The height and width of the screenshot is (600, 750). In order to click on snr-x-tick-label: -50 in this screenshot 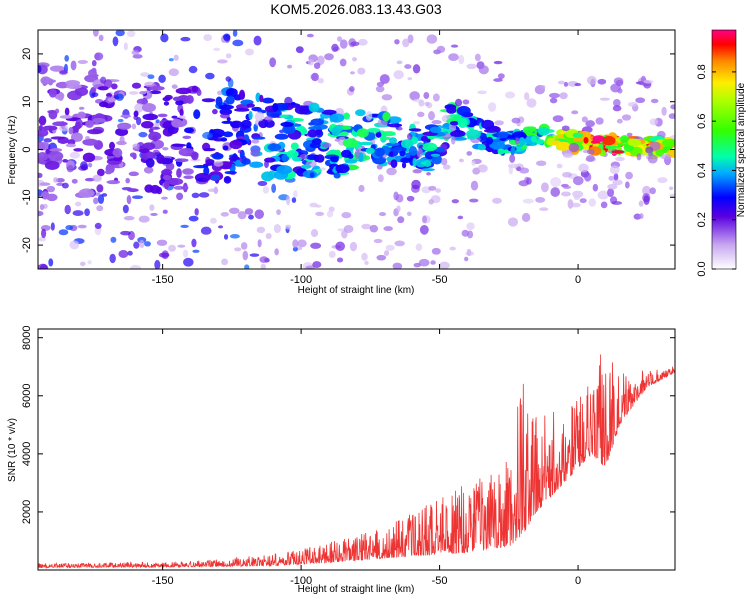, I will do `click(440, 581)`.